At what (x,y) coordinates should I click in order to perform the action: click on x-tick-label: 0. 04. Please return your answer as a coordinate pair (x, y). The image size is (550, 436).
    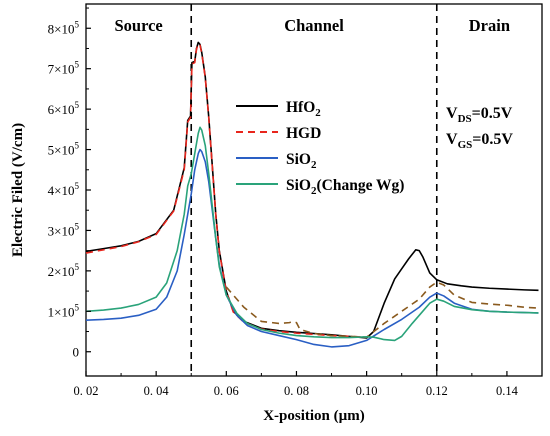
    Looking at the image, I should click on (157, 391).